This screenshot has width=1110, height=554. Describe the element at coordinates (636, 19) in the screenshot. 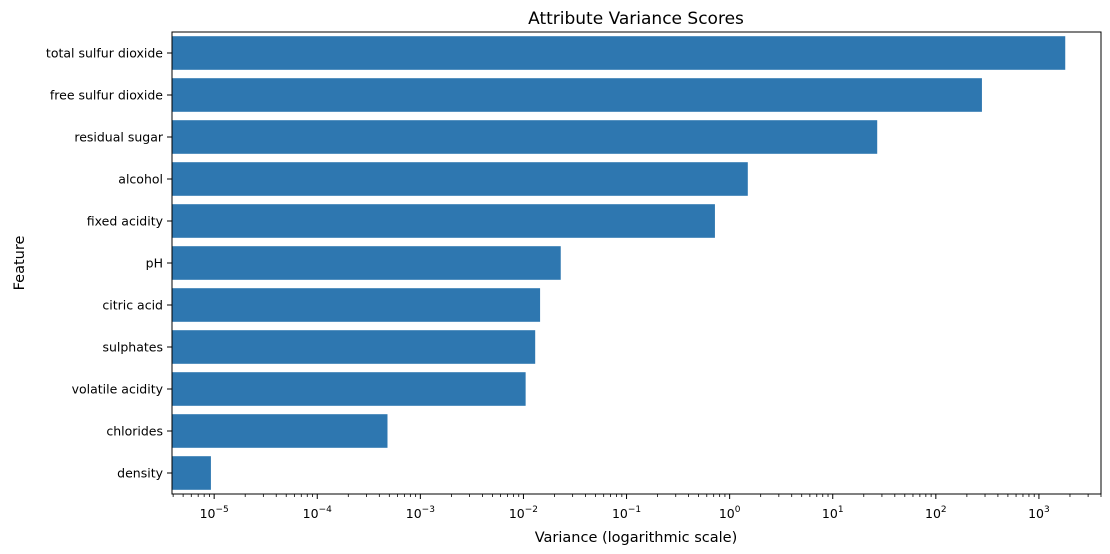

I see `chart-title: Attribute Variance Scores` at that location.